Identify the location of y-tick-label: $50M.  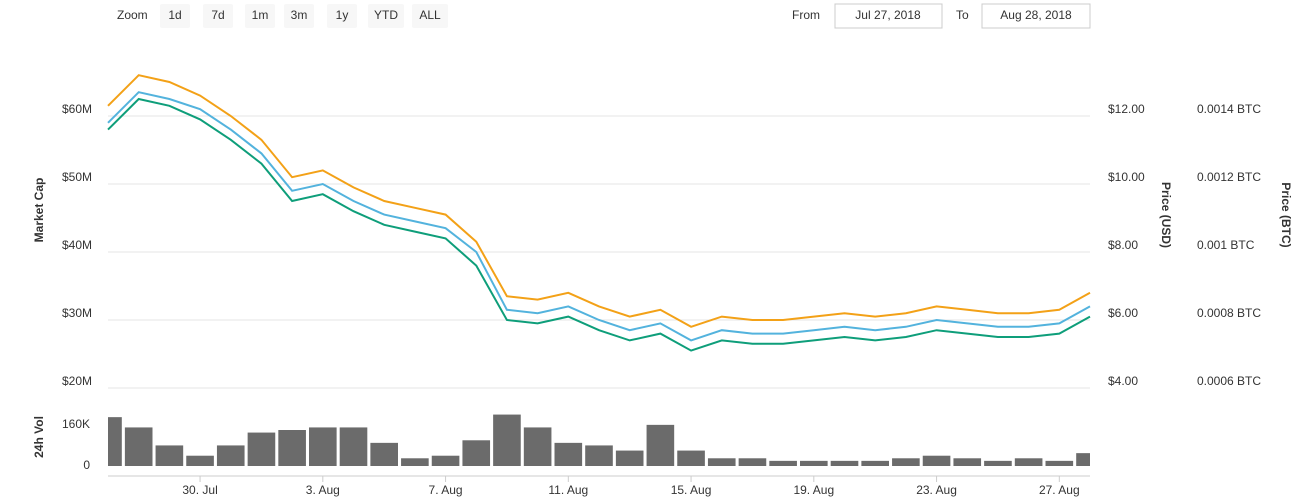
(77, 177).